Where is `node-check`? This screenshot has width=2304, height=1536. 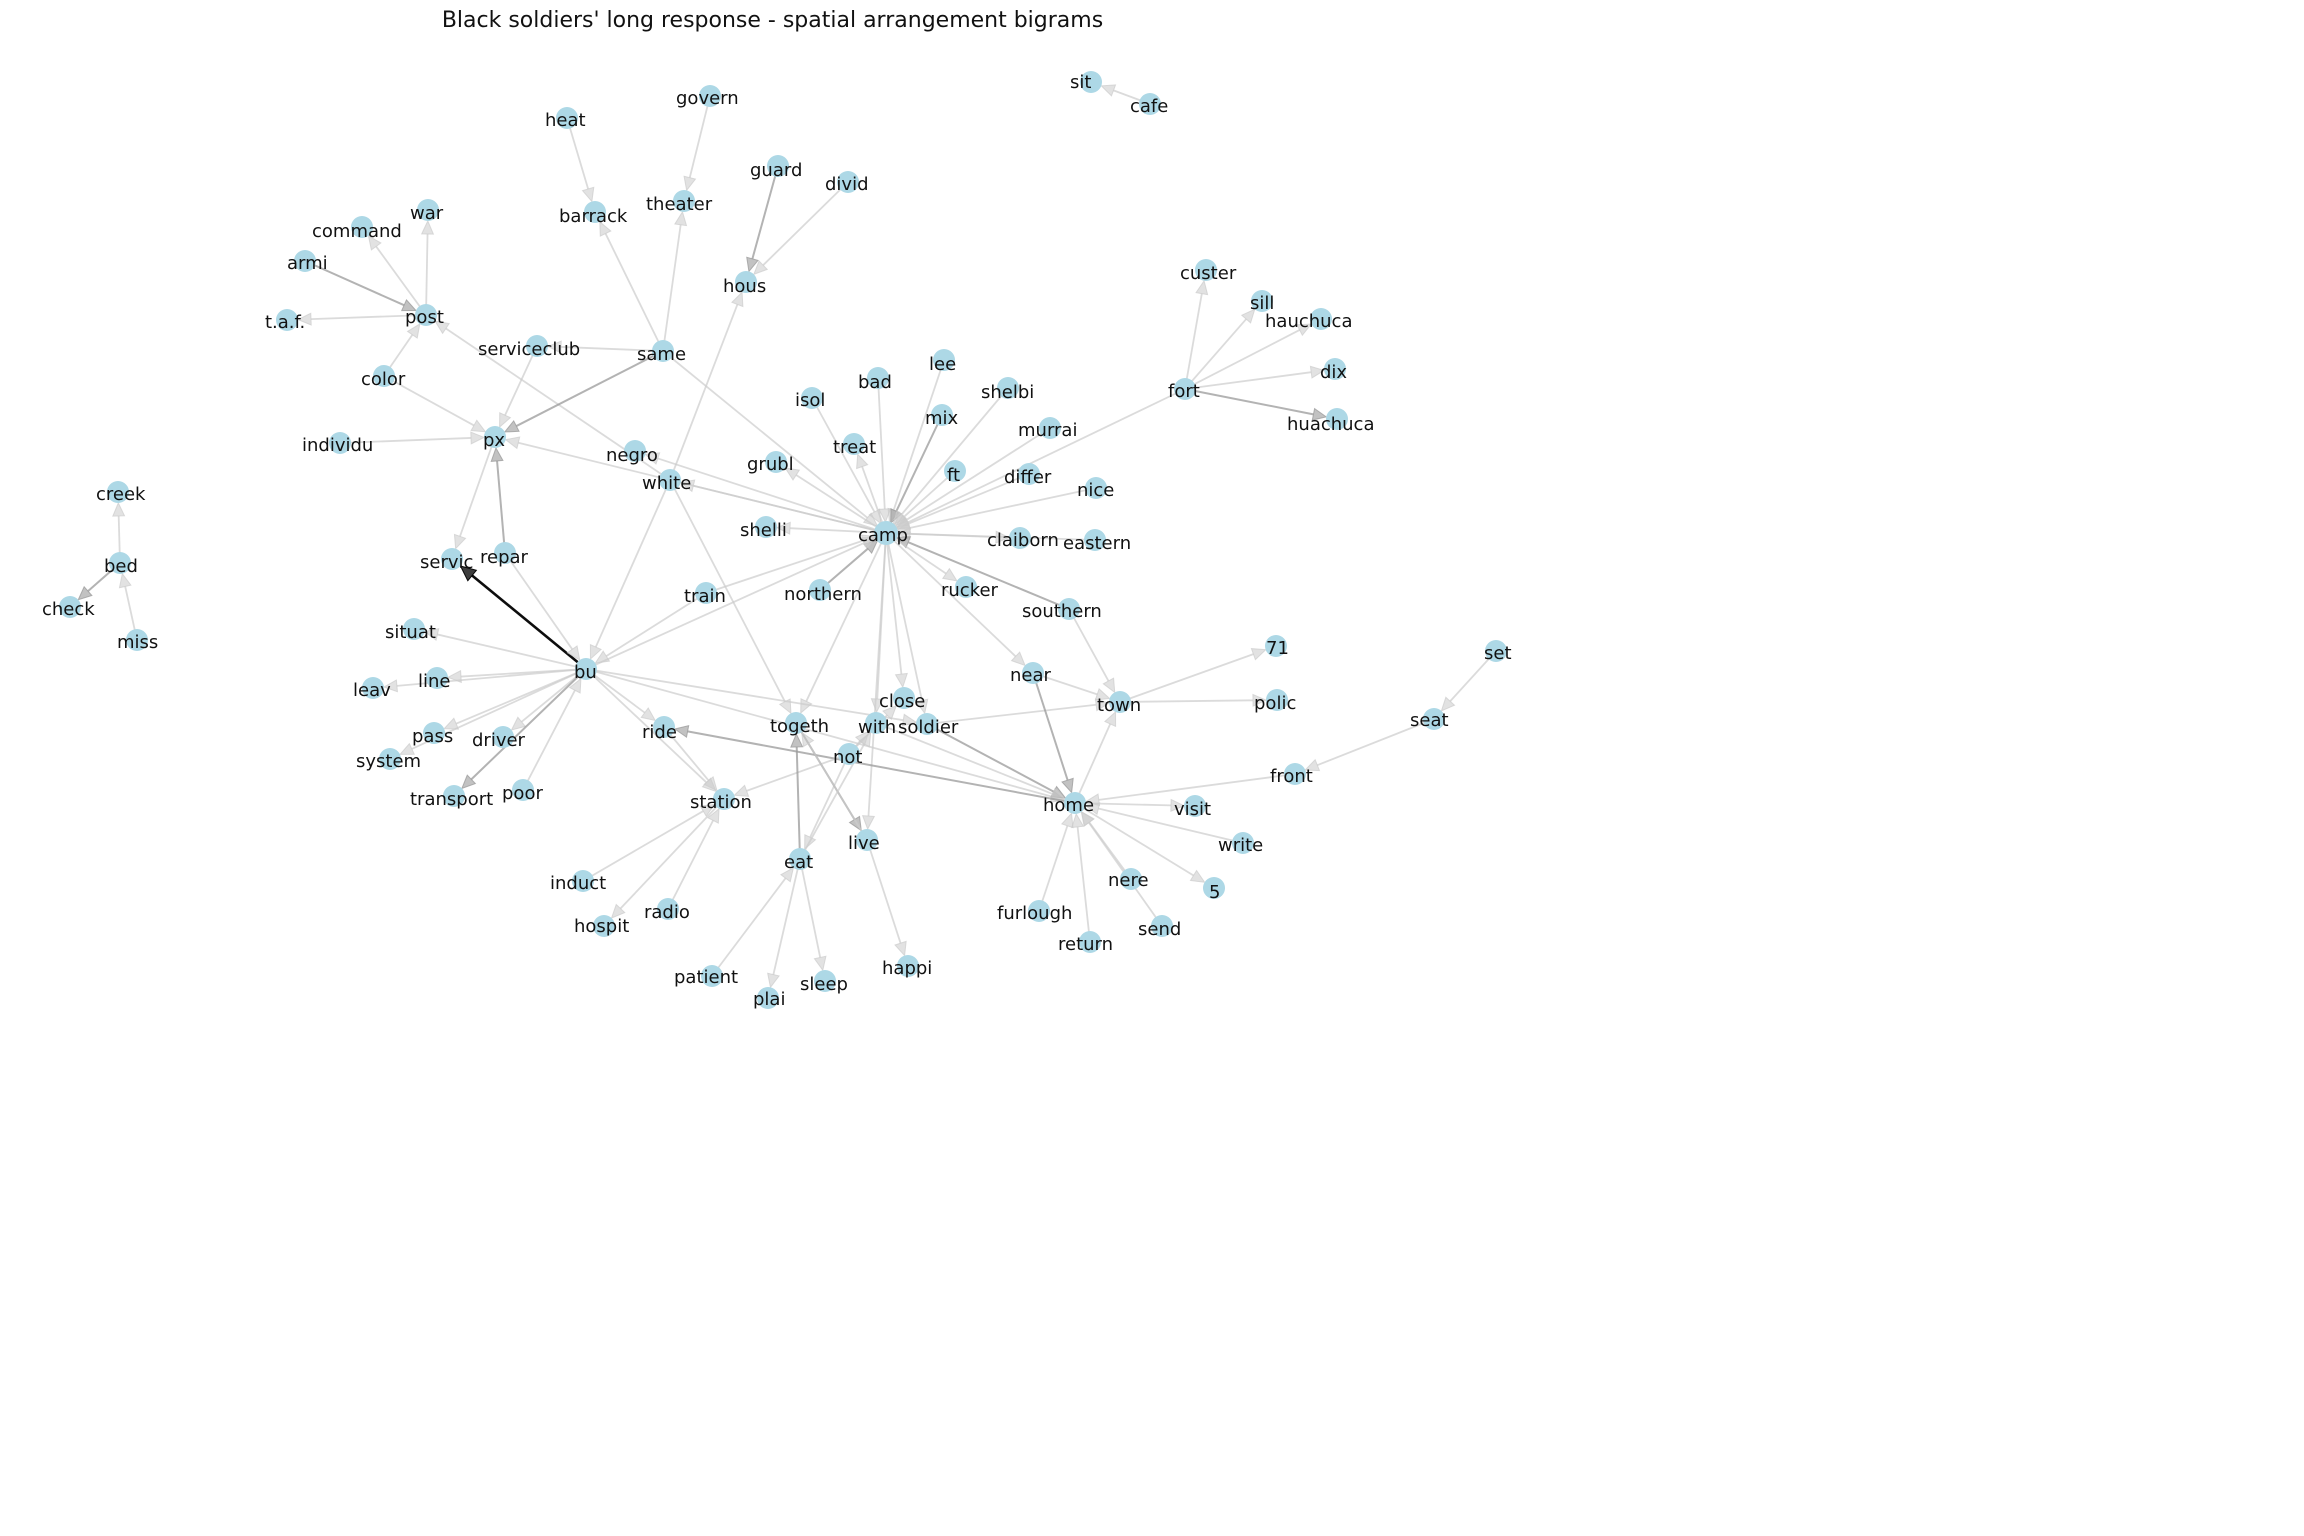 node-check is located at coordinates (70, 607).